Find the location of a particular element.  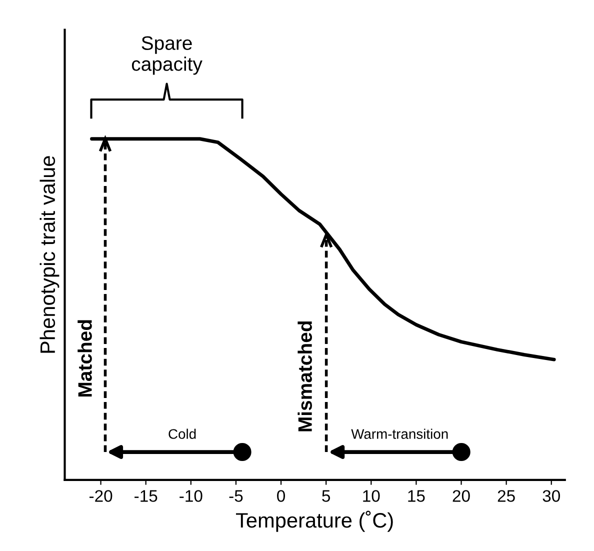

annotation: Warm-transition is located at coordinates (399, 433).